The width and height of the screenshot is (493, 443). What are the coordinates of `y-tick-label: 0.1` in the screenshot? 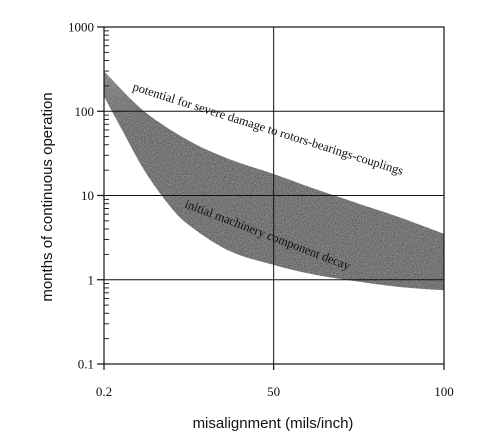 It's located at (86, 364).